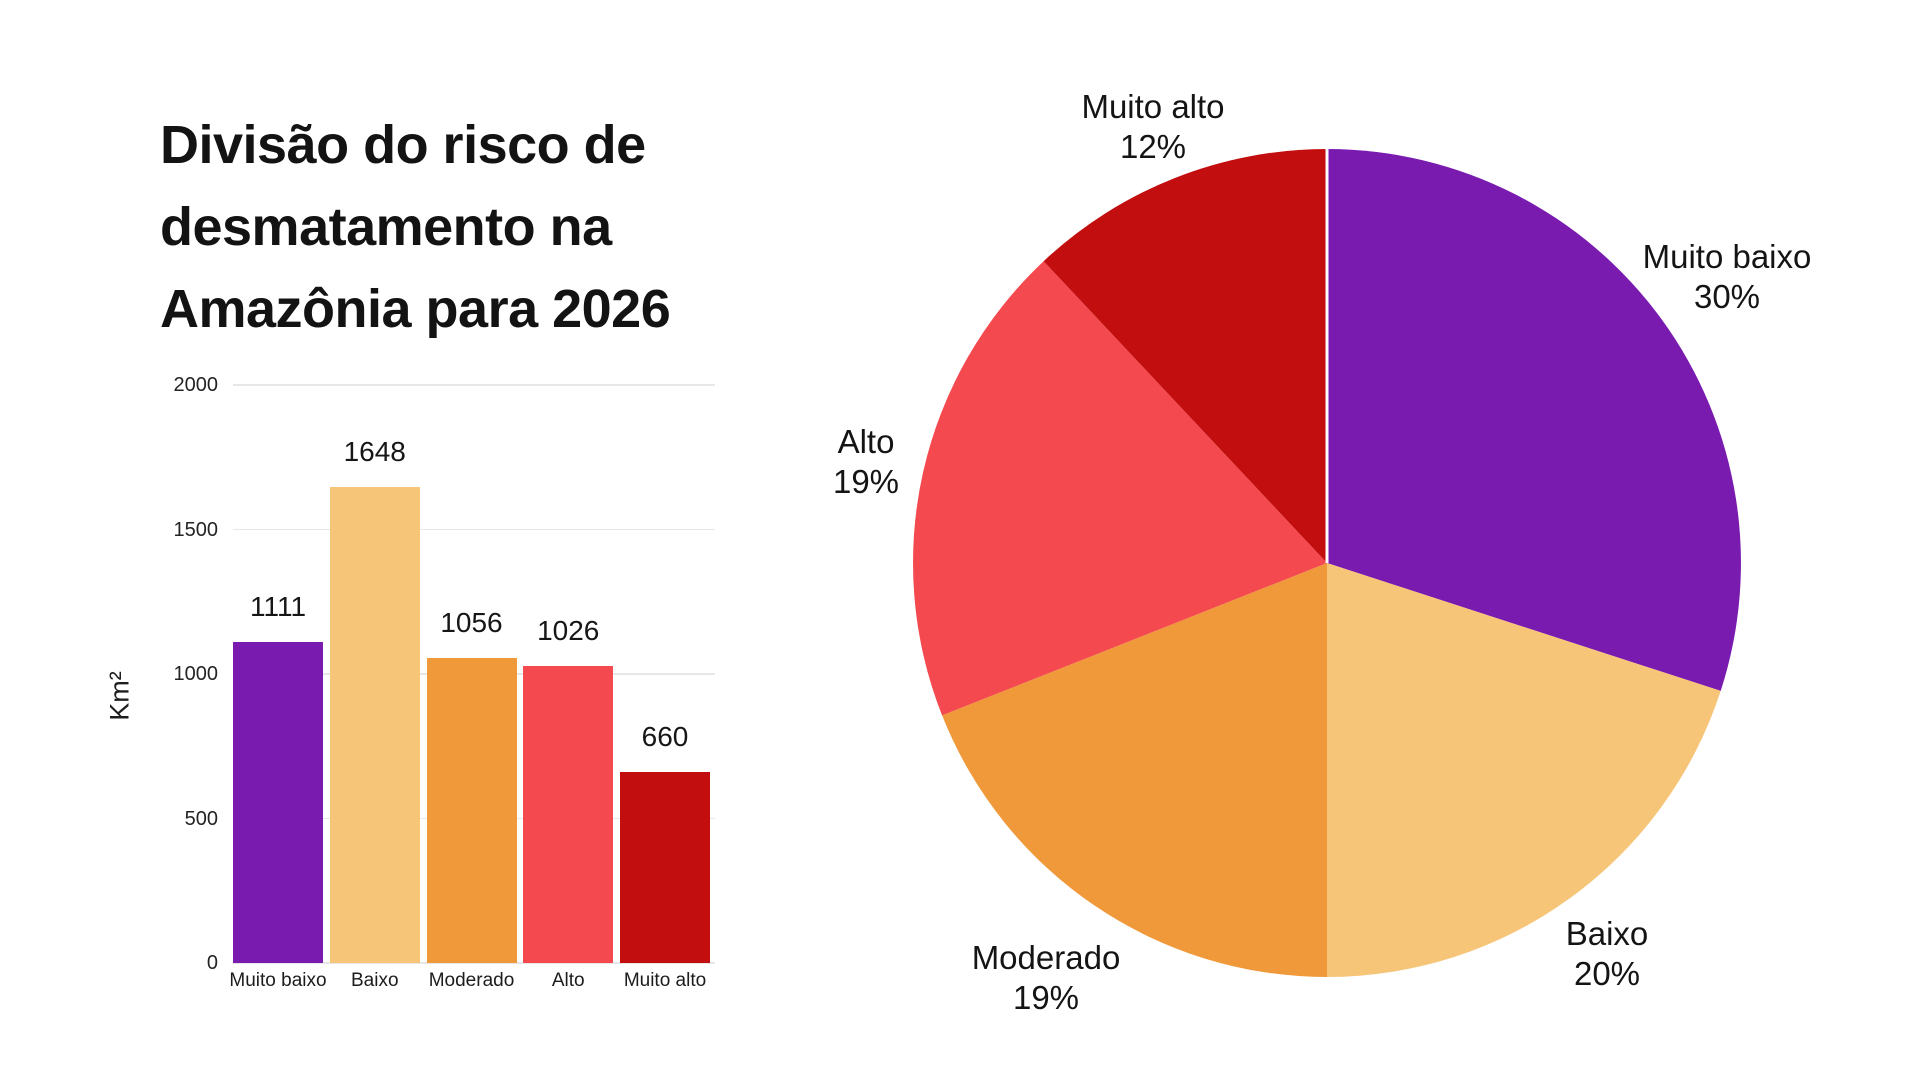  Describe the element at coordinates (1046, 997) in the screenshot. I see `pie-label-percent-moderado: 19%` at that location.